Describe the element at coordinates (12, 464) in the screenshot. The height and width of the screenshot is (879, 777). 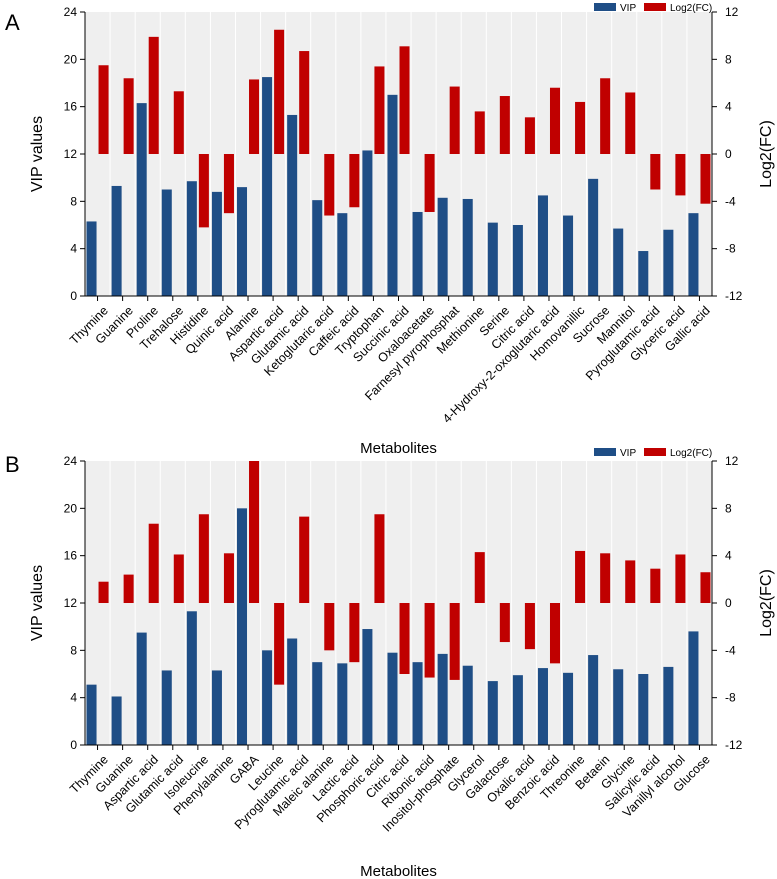
I see `panel-label: B` at that location.